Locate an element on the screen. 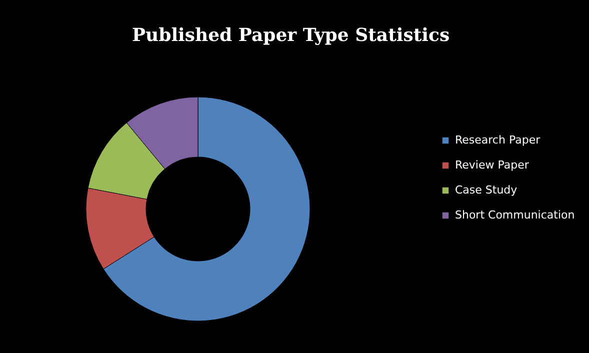 The width and height of the screenshot is (589, 353). legend-label: Case Study is located at coordinates (486, 190).